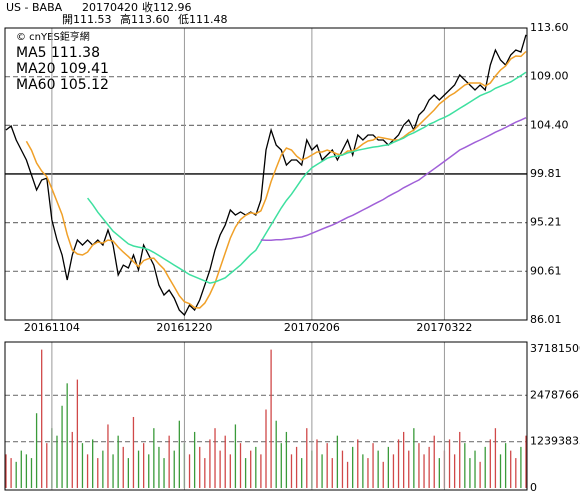  What do you see at coordinates (549, 76) in the screenshot?
I see `y-tick-label: 109.00` at bounding box center [549, 76].